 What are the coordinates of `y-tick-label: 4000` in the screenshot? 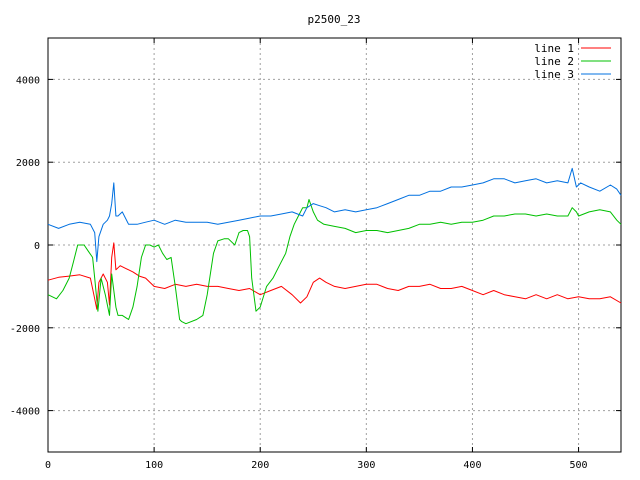 It's located at (28, 80).